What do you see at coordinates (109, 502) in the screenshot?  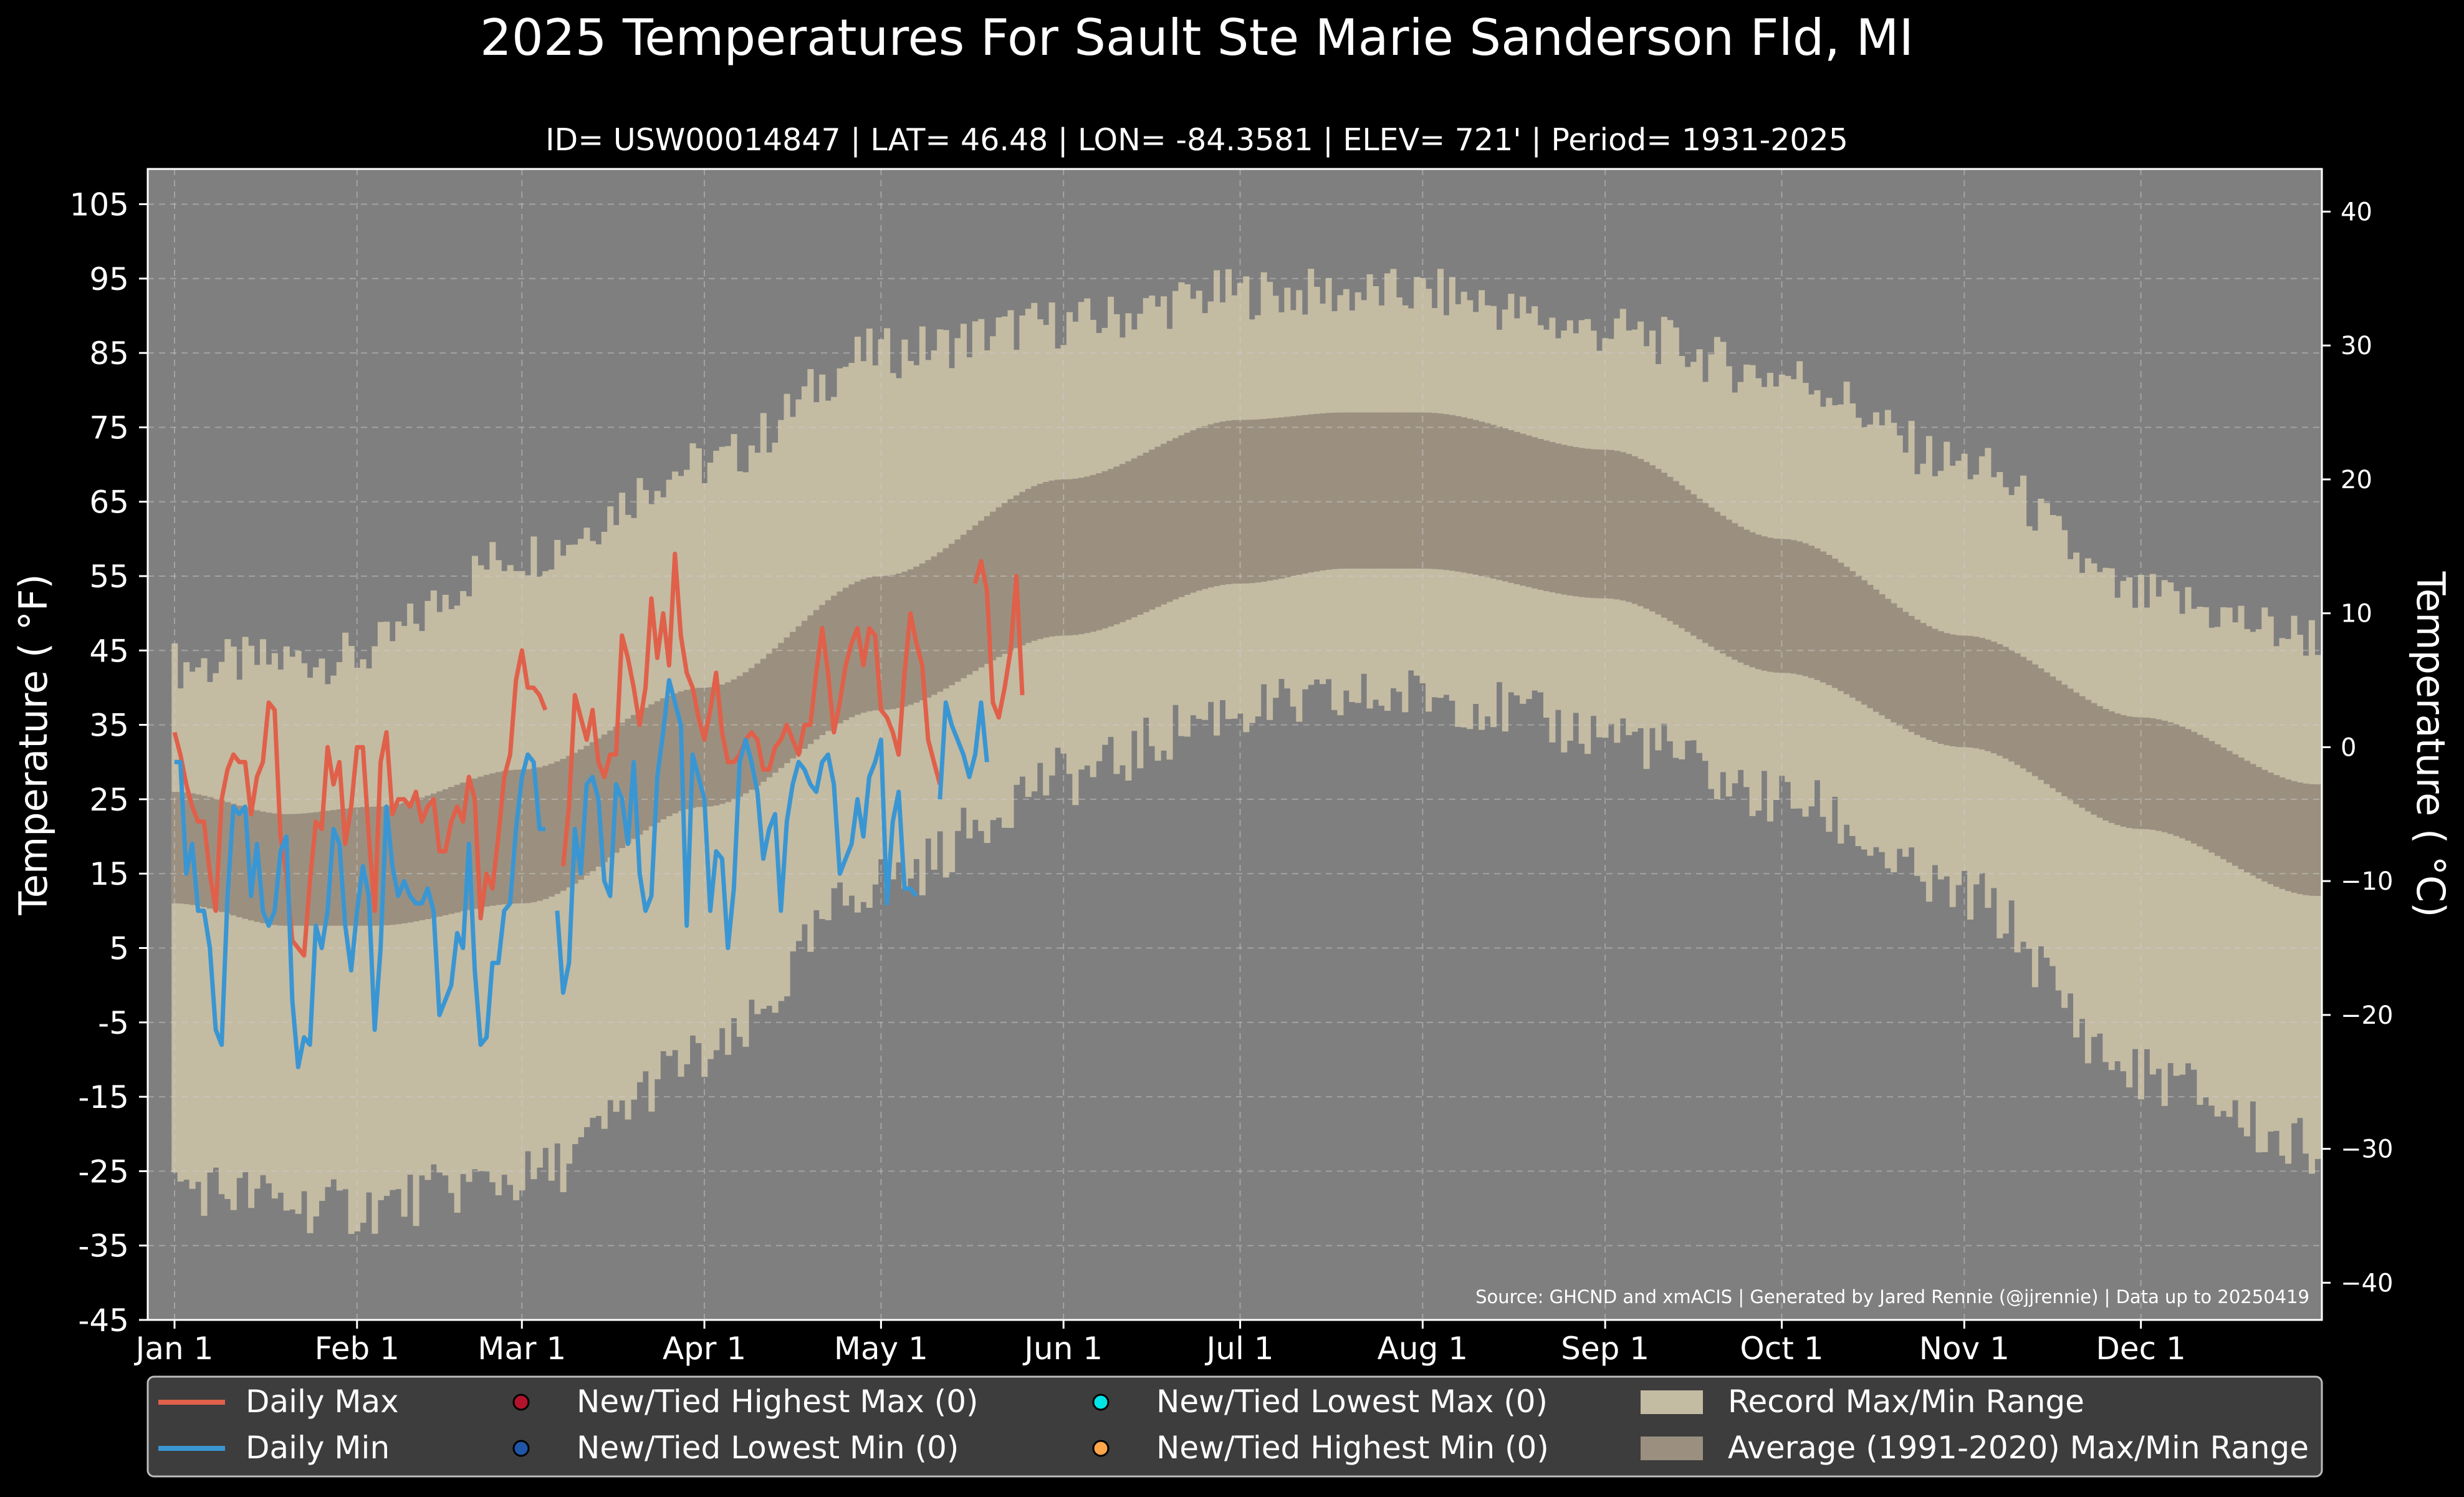 I see `y-tick-label: 65` at bounding box center [109, 502].